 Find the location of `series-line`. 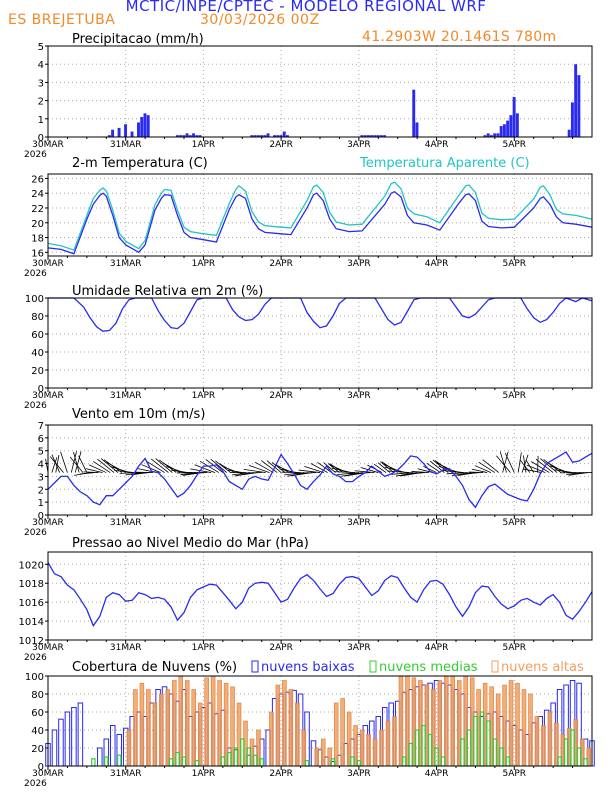

series-line is located at coordinates (320, 222).